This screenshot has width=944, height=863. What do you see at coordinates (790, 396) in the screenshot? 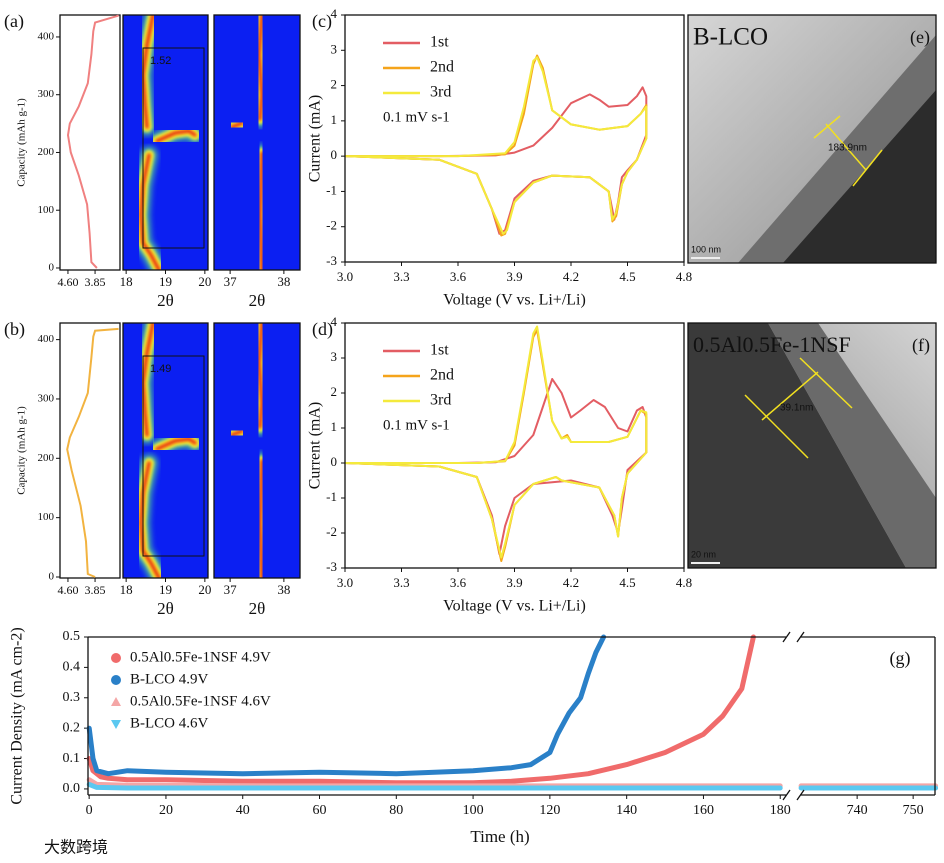
I see `measure-line` at bounding box center [790, 396].